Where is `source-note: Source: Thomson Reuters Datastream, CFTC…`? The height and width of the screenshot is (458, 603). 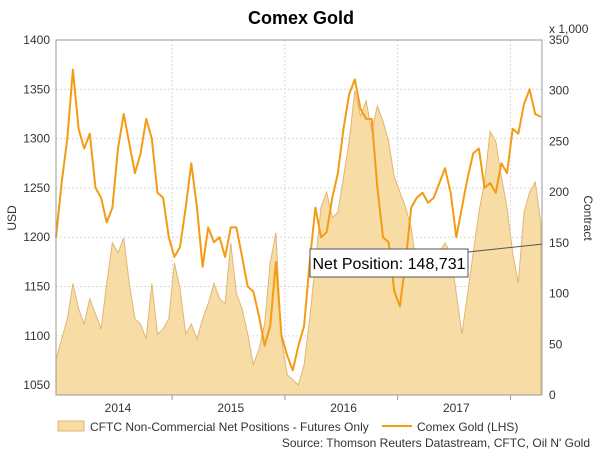 source-note: Source: Thomson Reuters Datastream, CFTC… is located at coordinates (436, 443).